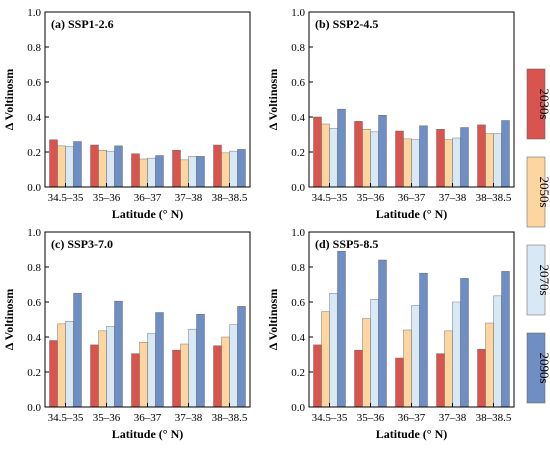 The image size is (550, 453). Describe the element at coordinates (9, 99) in the screenshot. I see `y-axis-title: Δ Voltinosm` at that location.